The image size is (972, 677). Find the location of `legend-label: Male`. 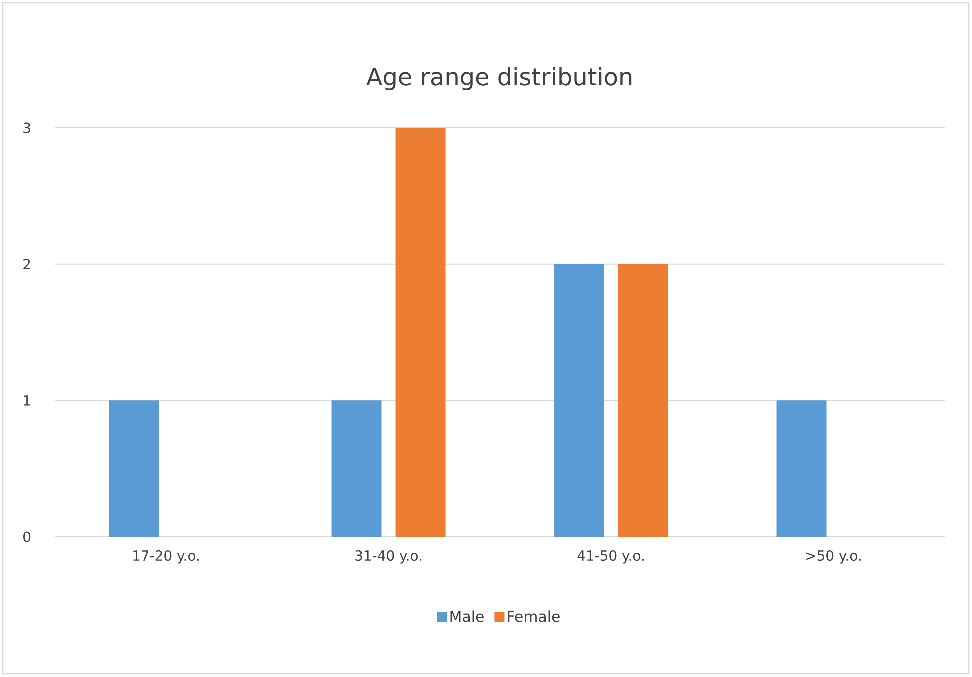

legend-label: Male is located at coordinates (467, 616).